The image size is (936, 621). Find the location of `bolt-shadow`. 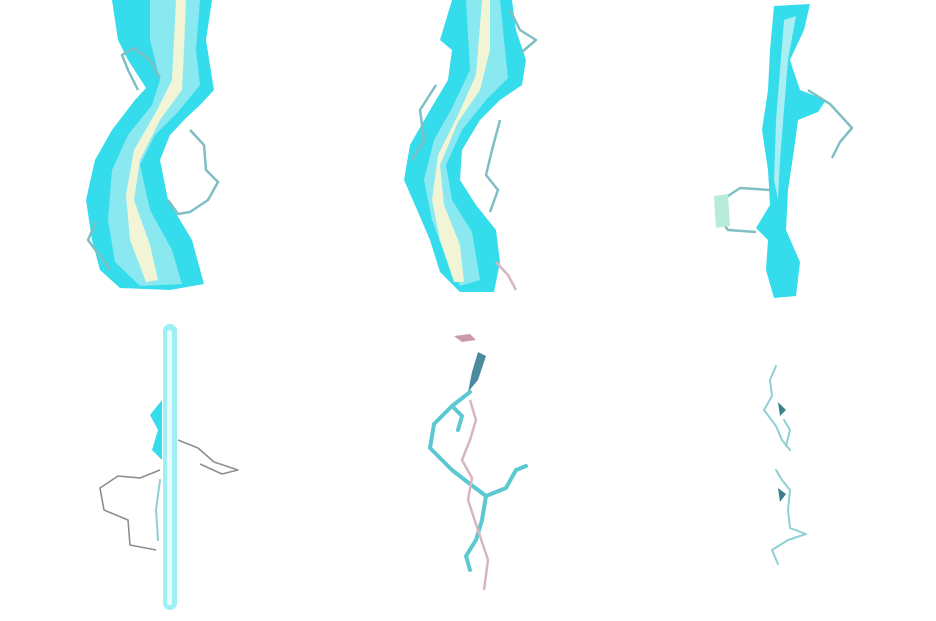

bolt-shadow is located at coordinates (475, 495).